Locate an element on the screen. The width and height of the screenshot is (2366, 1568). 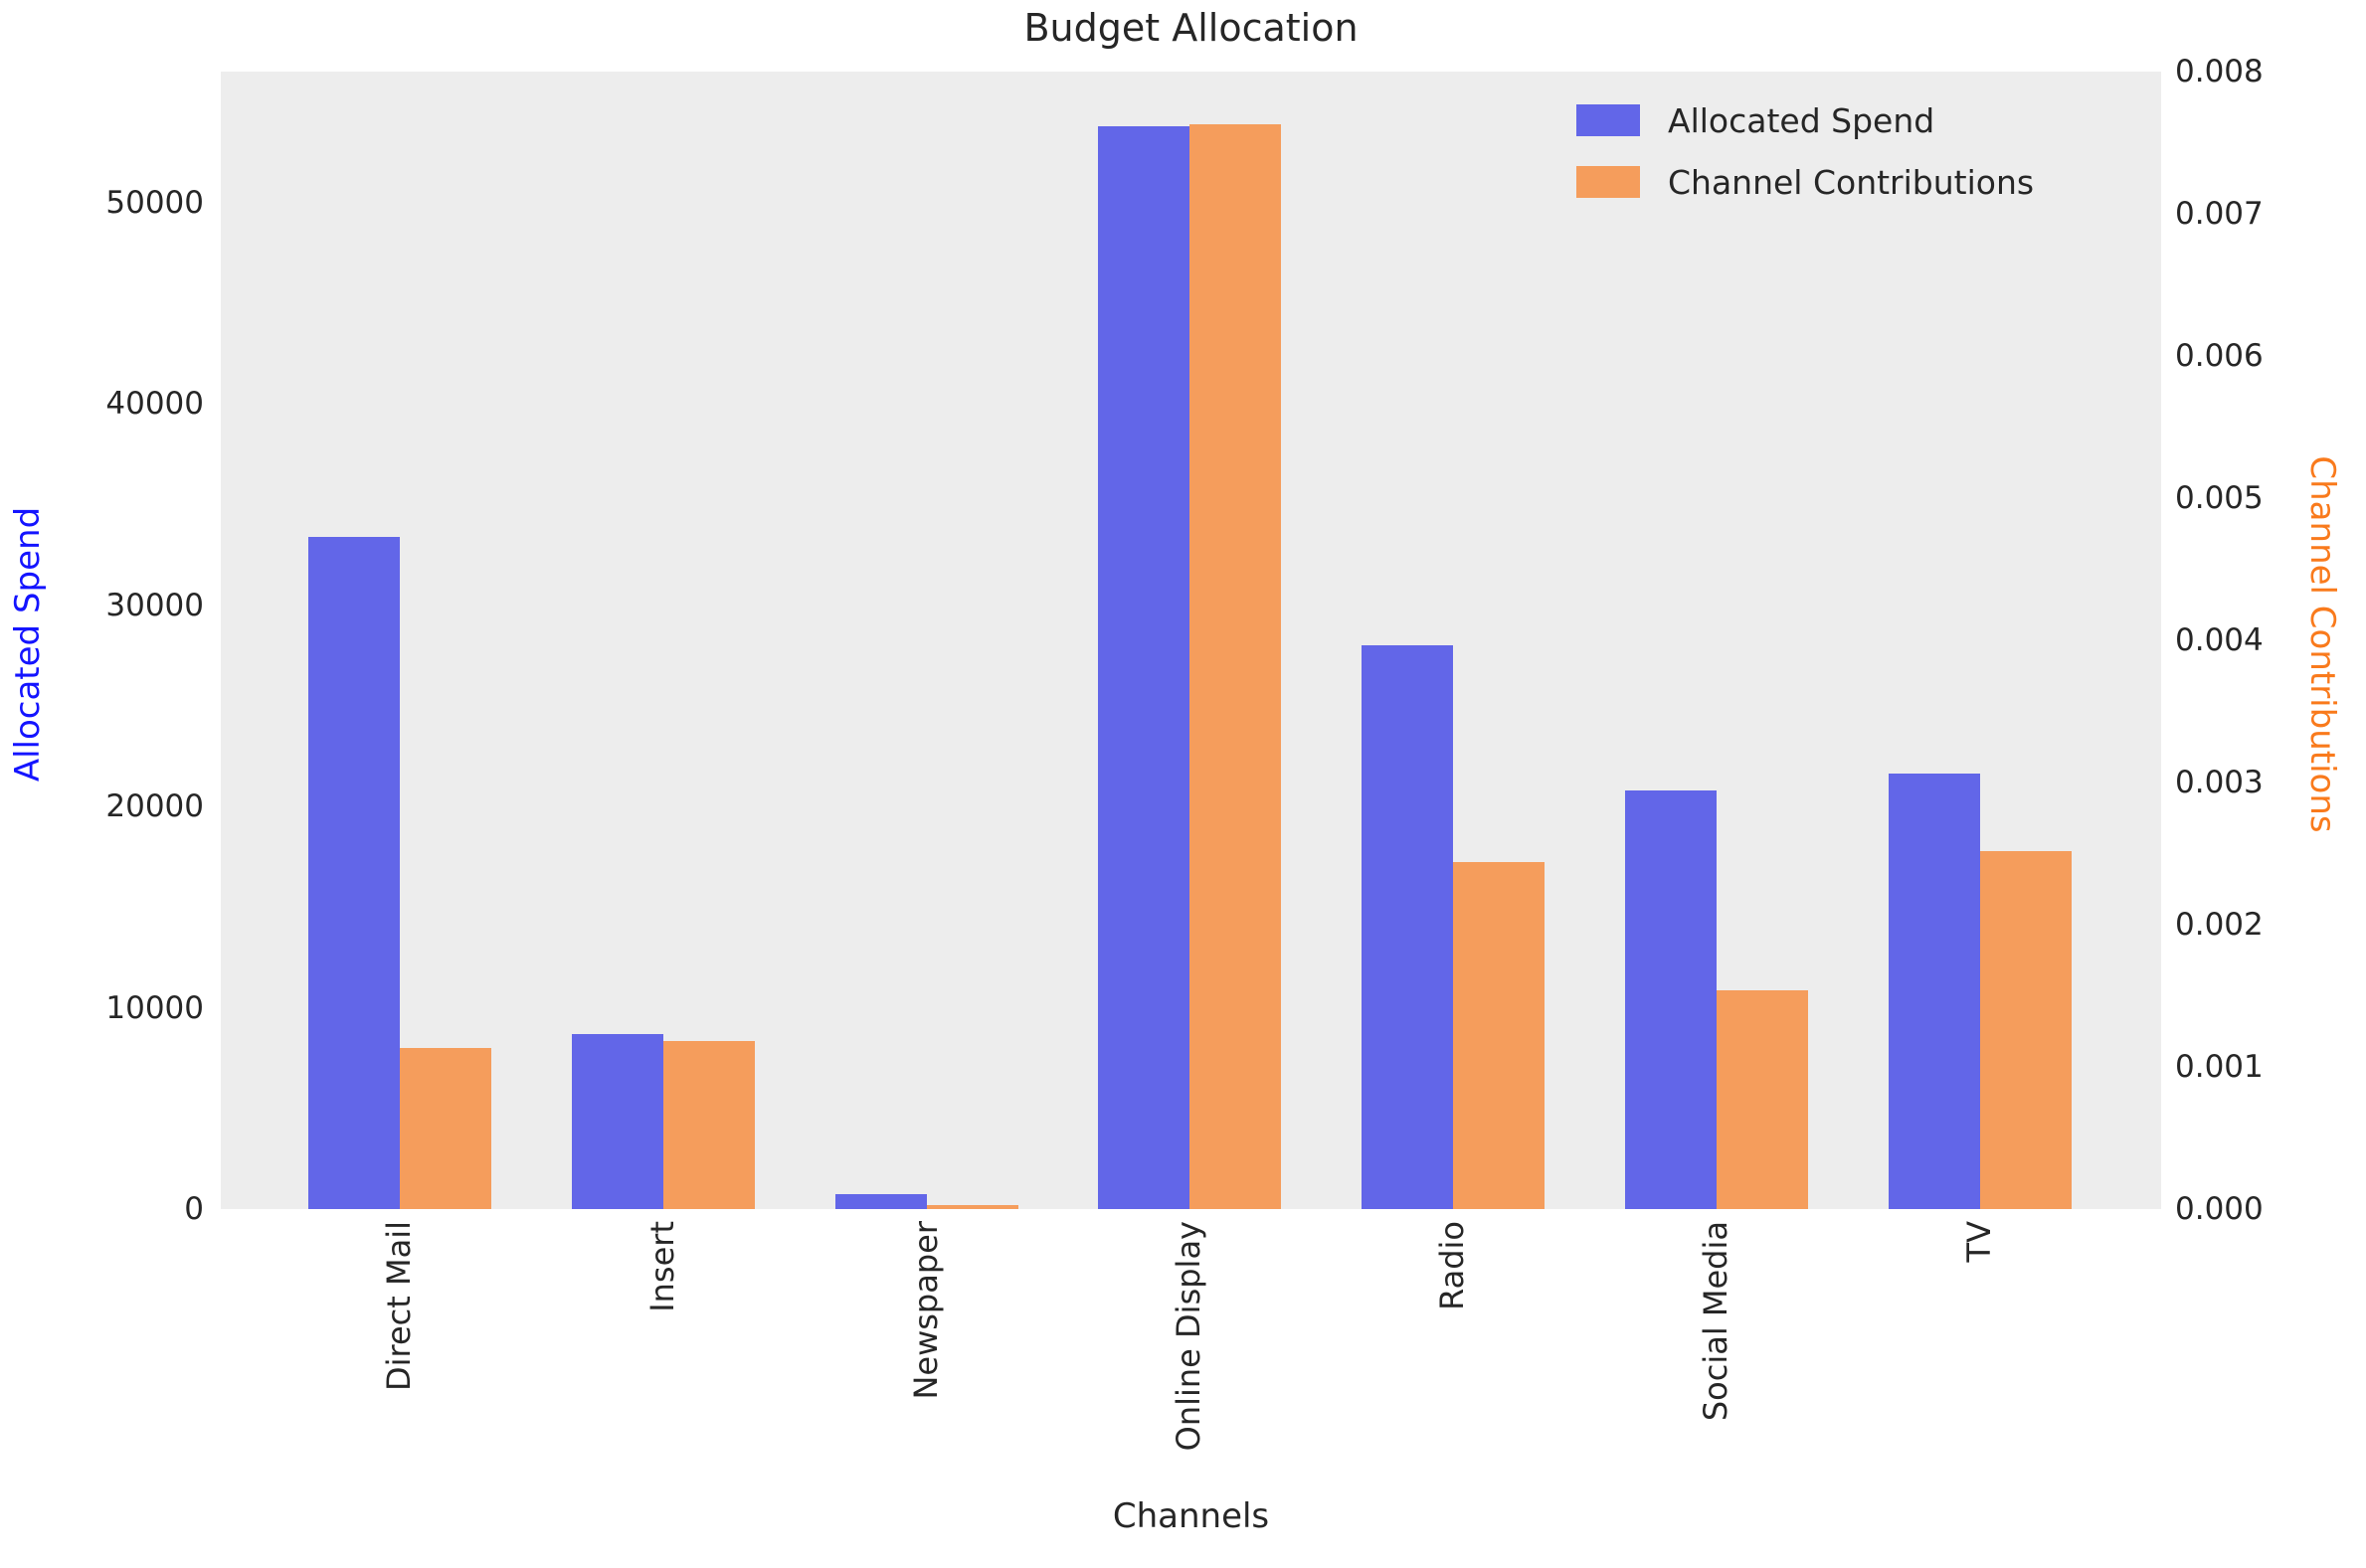
legend-item-allocated-spend: Allocated Spend is located at coordinates (1805, 120).